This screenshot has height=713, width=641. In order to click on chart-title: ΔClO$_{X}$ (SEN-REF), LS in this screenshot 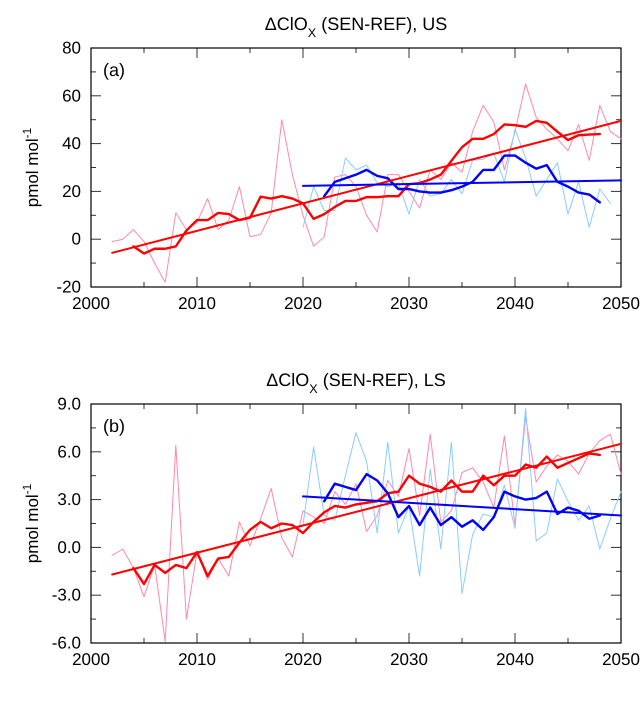, I will do `click(356, 383)`.